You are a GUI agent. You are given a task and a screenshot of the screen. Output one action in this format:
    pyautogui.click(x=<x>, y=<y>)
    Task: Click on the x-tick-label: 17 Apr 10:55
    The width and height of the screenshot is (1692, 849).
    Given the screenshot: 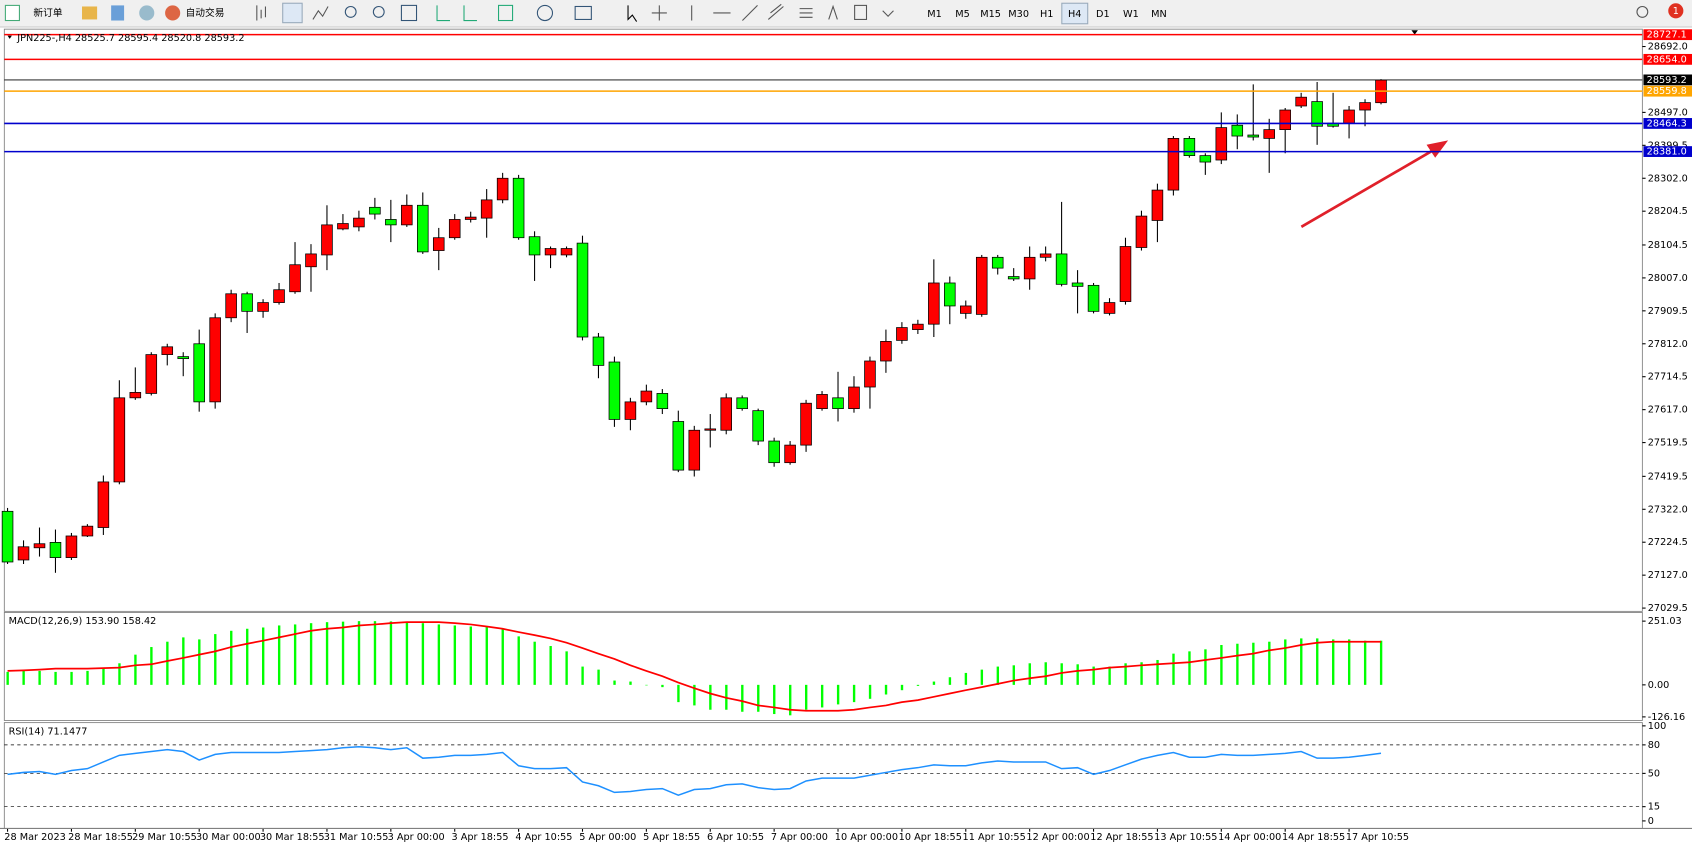 What is the action you would take?
    pyautogui.click(x=1377, y=837)
    